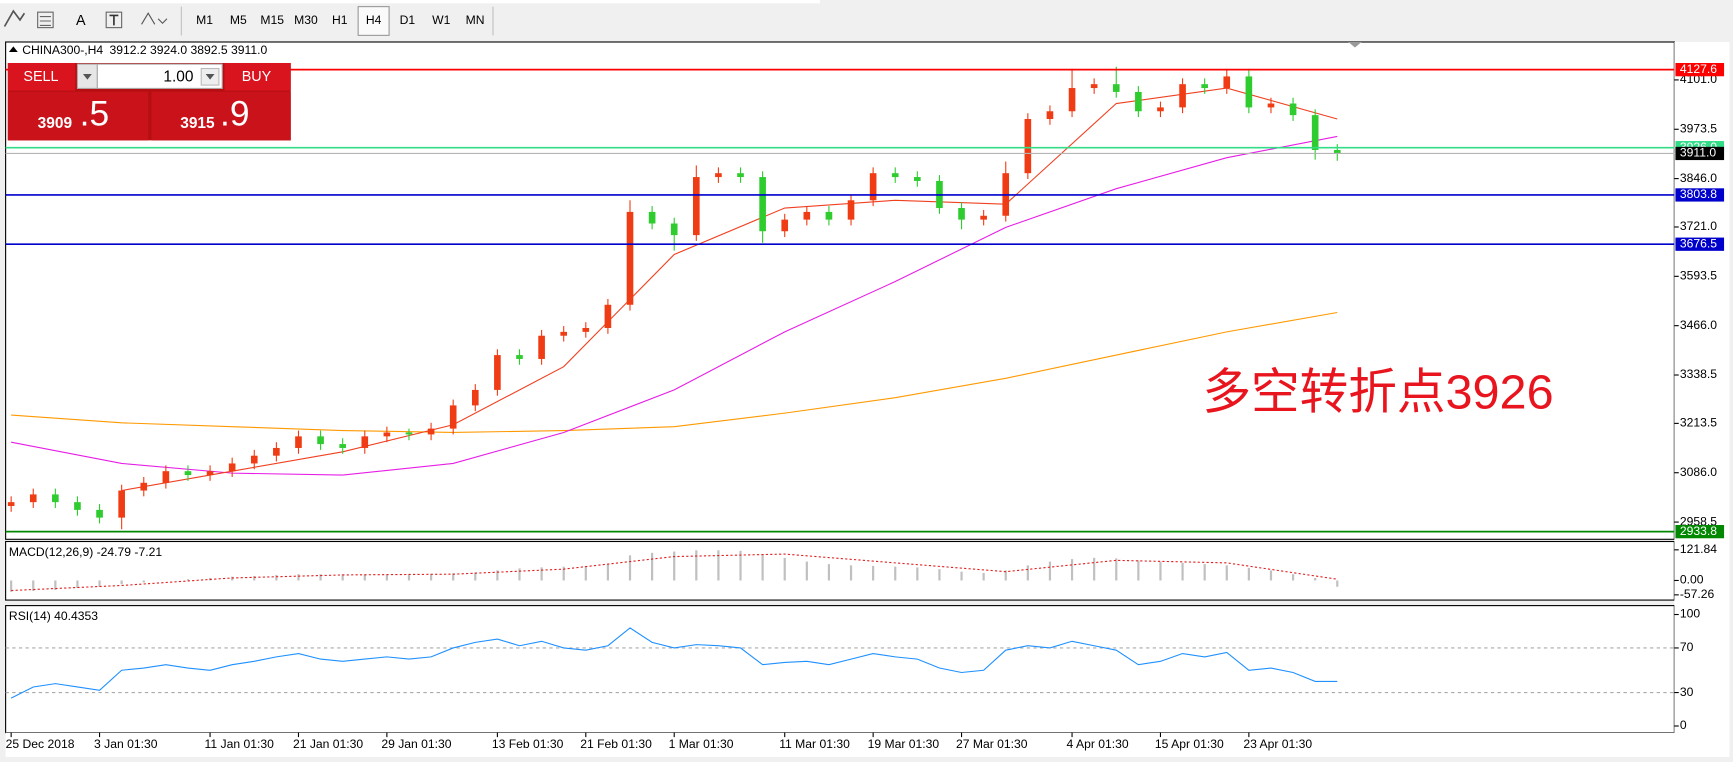 This screenshot has height=762, width=1733. What do you see at coordinates (95, 113) in the screenshot?
I see `sell-price-big: .5` at bounding box center [95, 113].